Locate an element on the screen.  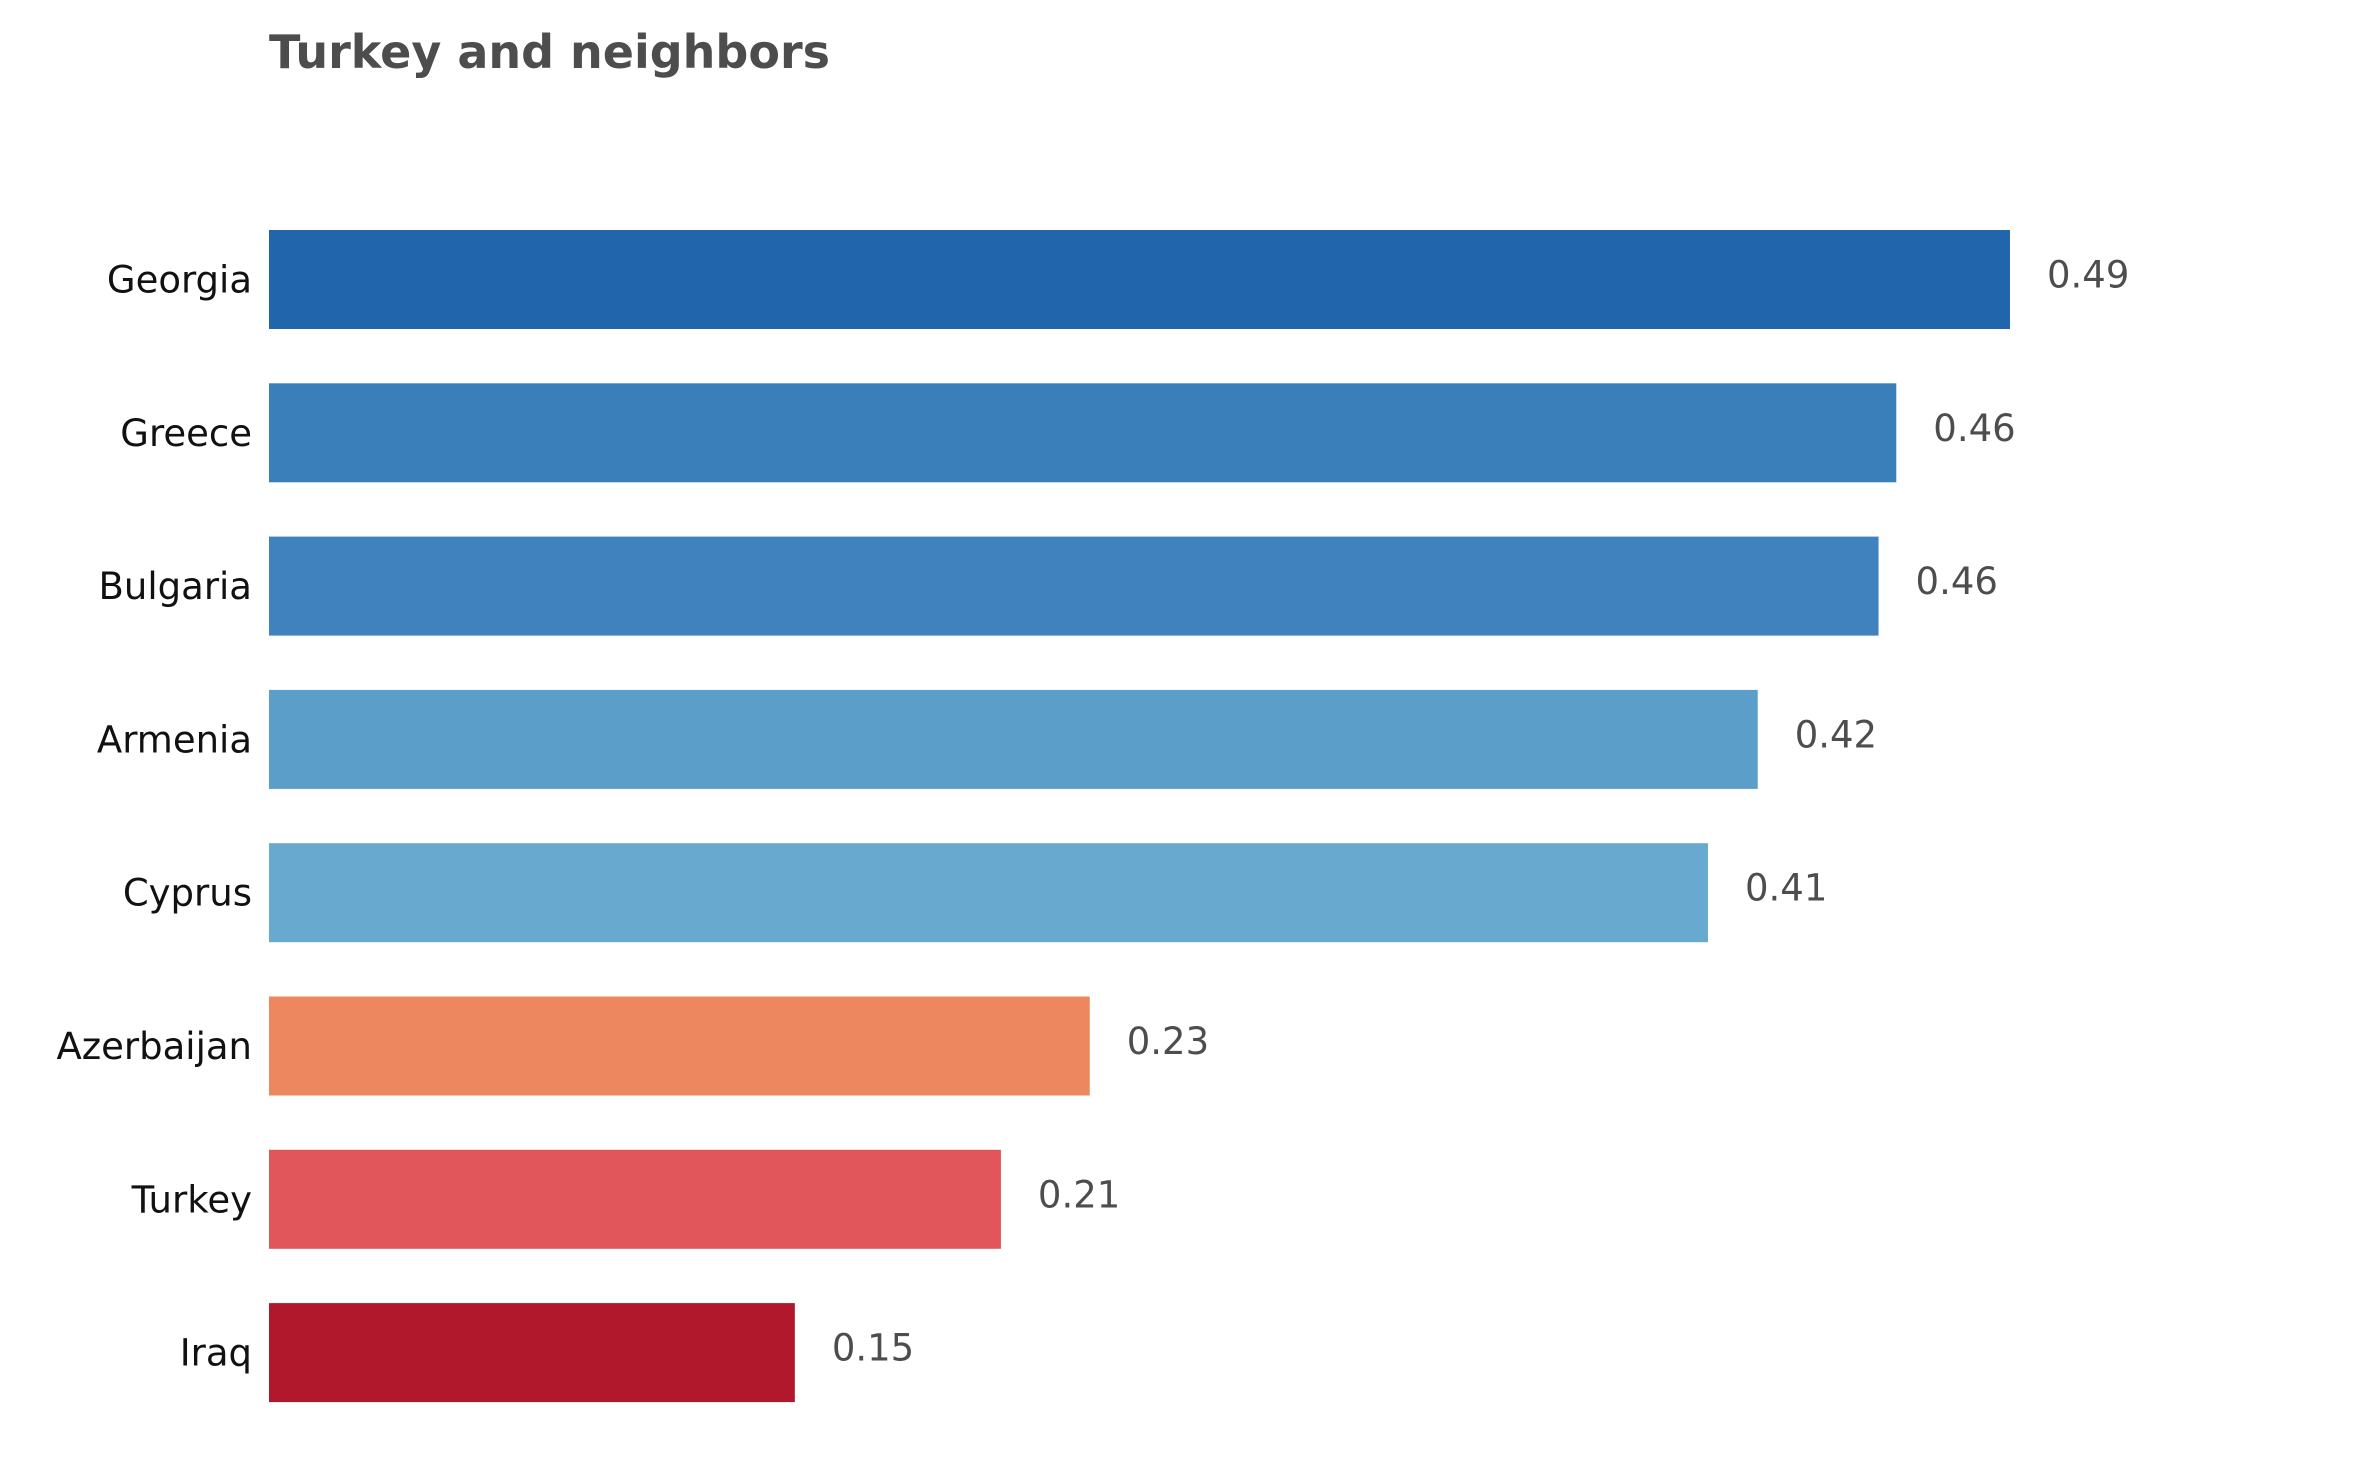
bar-greece is located at coordinates (1083, 433).